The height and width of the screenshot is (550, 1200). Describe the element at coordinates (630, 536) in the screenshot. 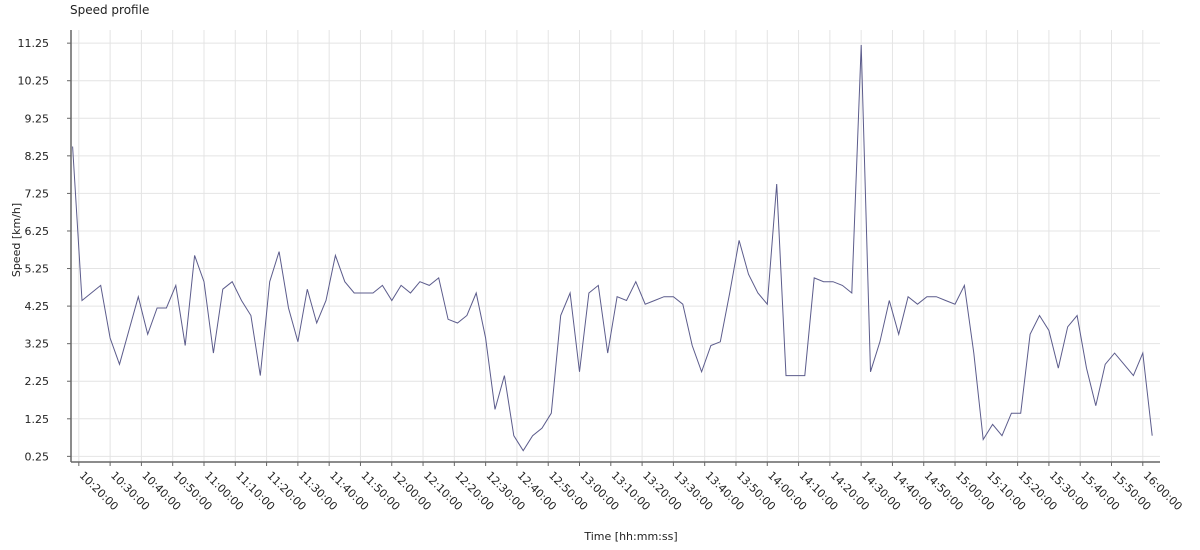

I see `x-axis-label: Time [hh:mm:ss]` at that location.